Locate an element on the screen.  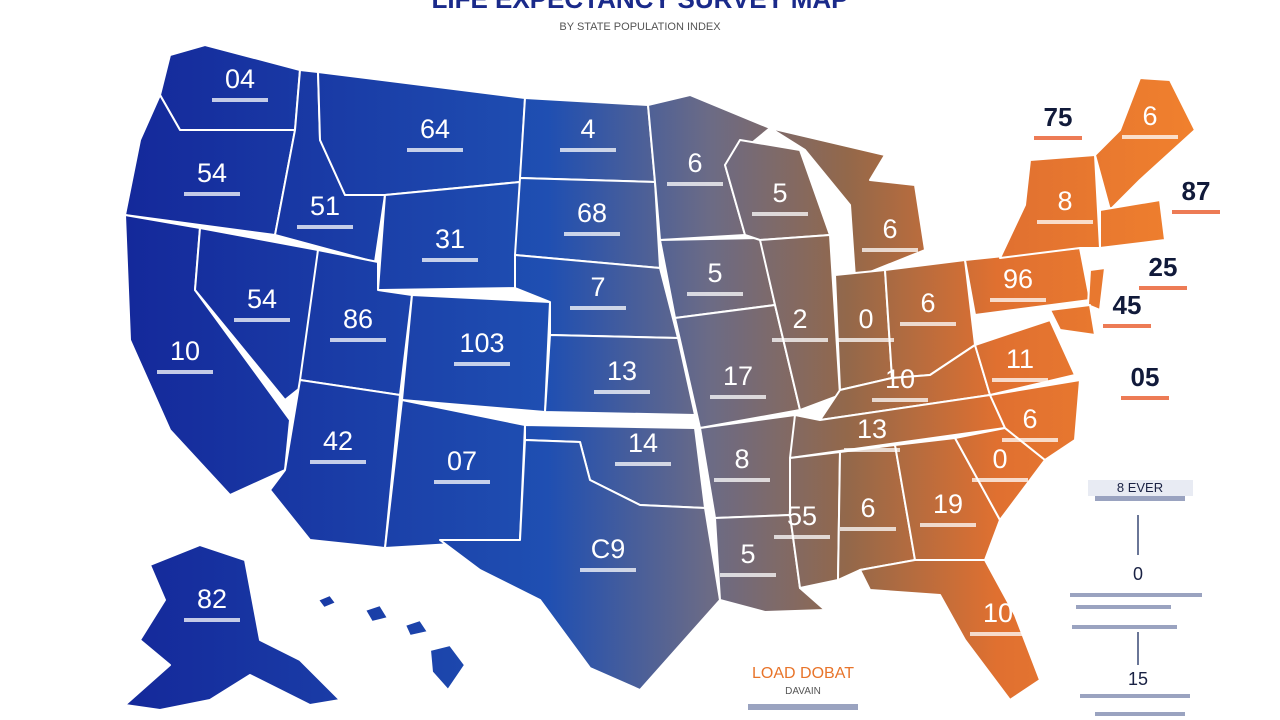
map-subtitle: BY STATE POPULATION INDEX is located at coordinates (640, 27).